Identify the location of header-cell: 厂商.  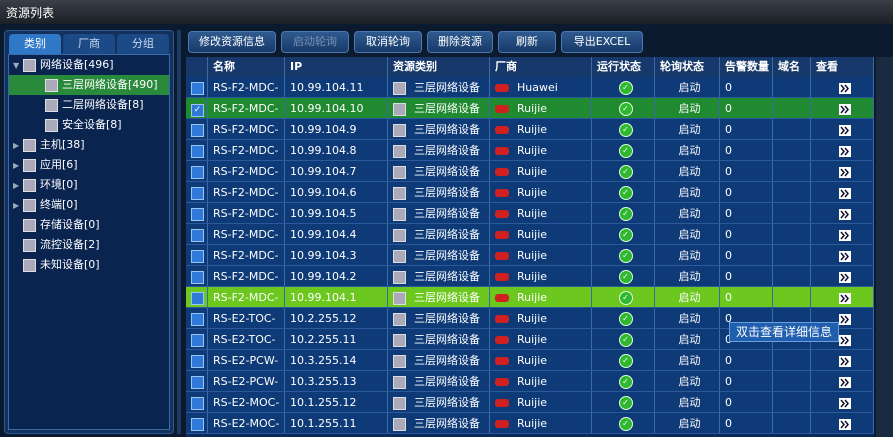
(541, 67).